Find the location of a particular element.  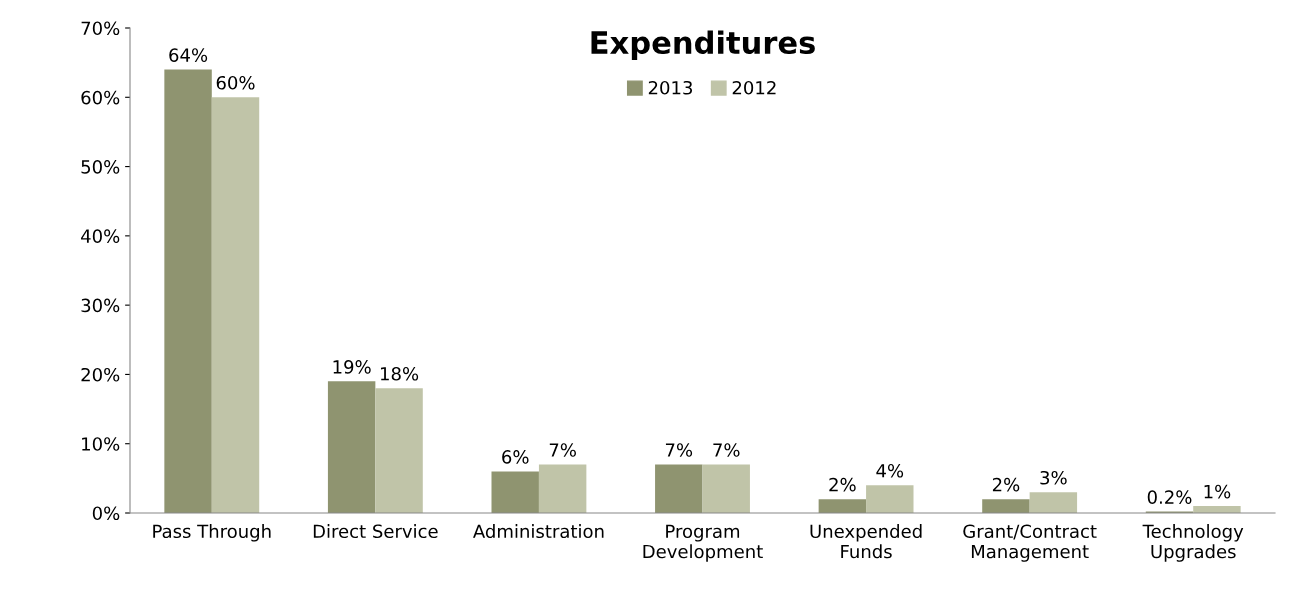

data-label: 18% is located at coordinates (399, 373).